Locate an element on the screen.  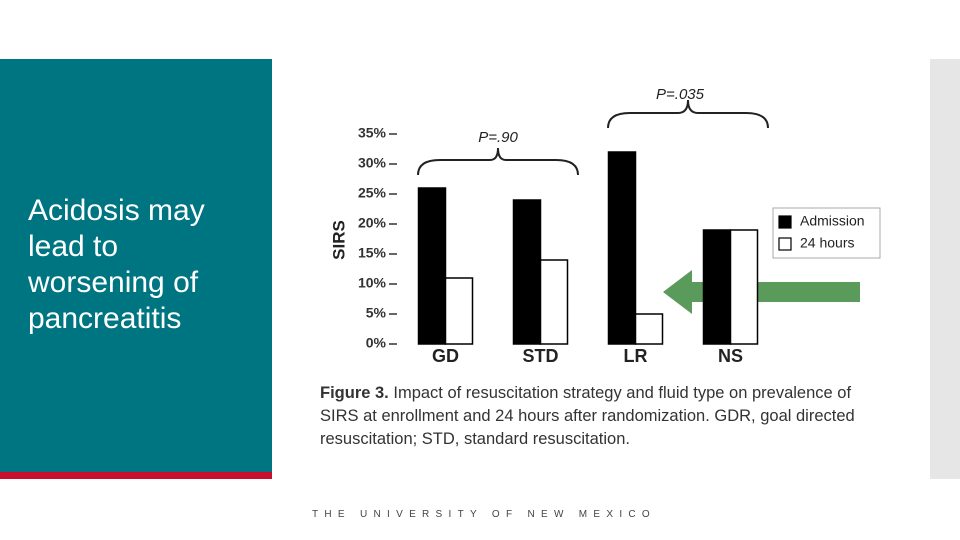
x-tick-label: LR is located at coordinates (636, 356).